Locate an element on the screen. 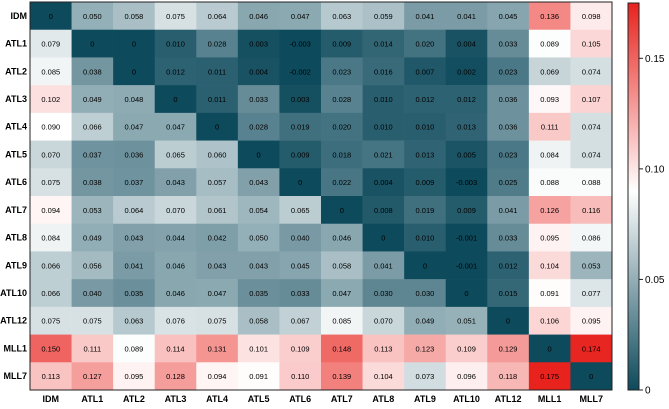  cell-value-label: 0.007 is located at coordinates (425, 71).